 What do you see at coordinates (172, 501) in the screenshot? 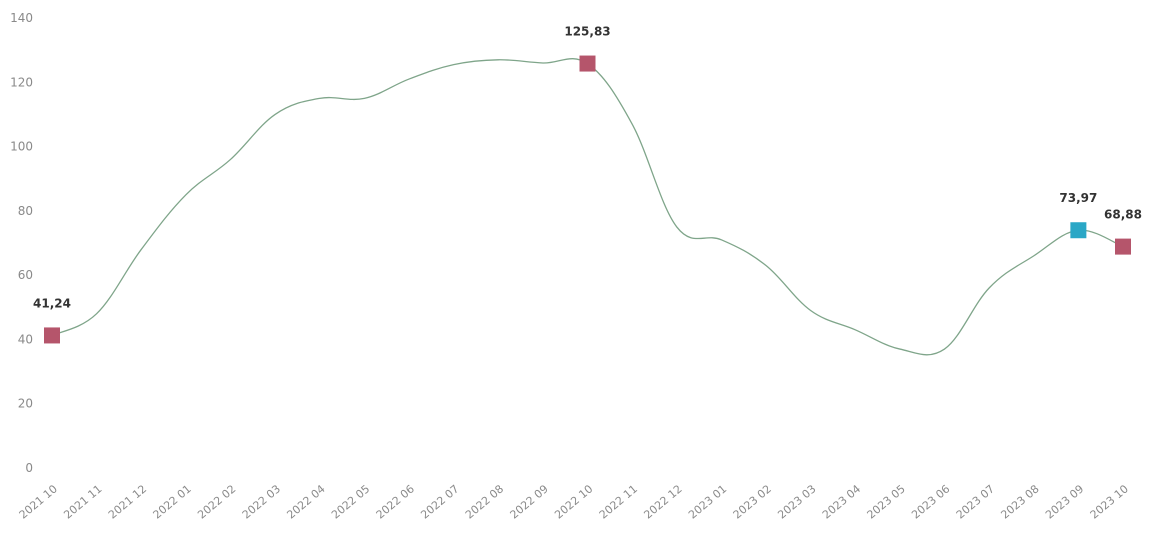
I see `x-tick-label: 2022 01` at bounding box center [172, 501].